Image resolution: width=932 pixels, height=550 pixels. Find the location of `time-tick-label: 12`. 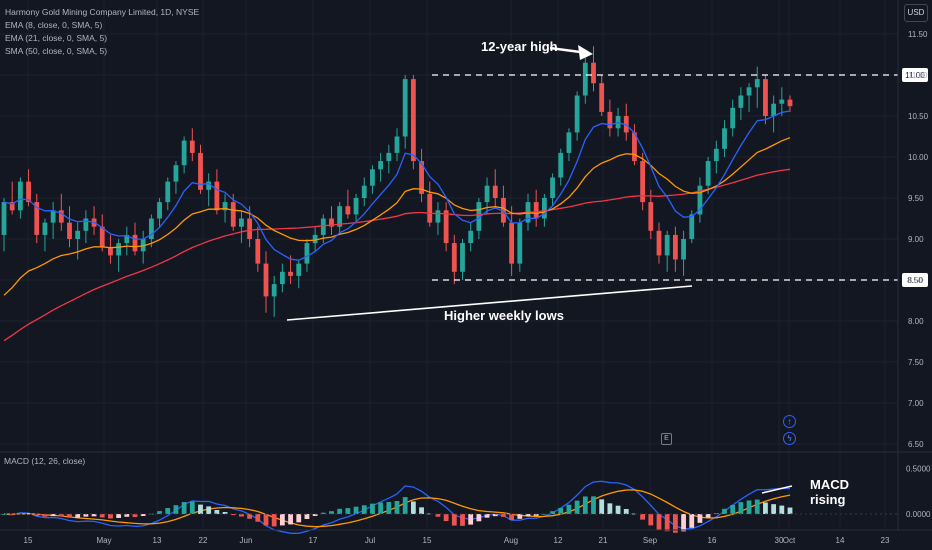

time-tick-label: 12 is located at coordinates (558, 540).